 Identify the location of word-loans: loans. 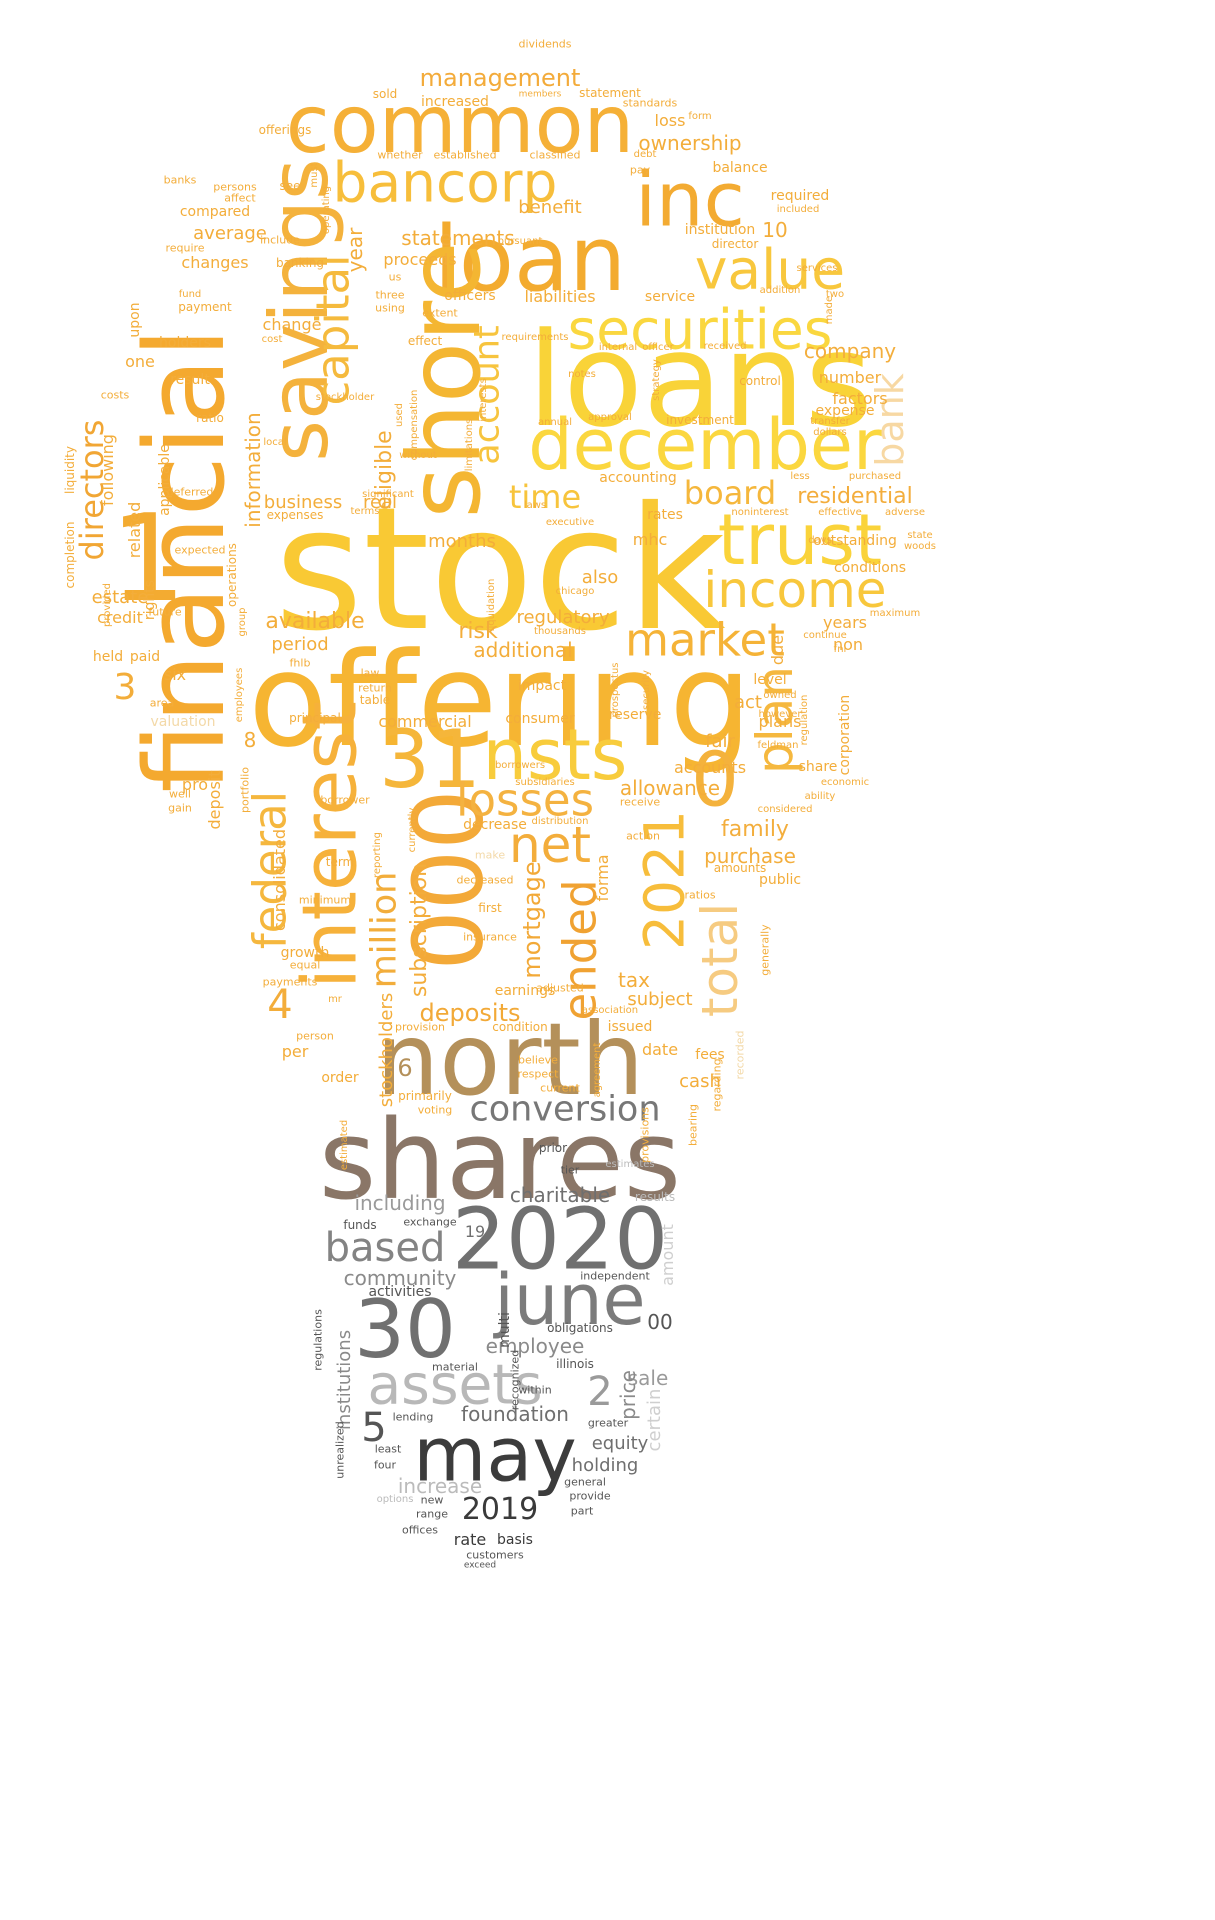
(700, 380).